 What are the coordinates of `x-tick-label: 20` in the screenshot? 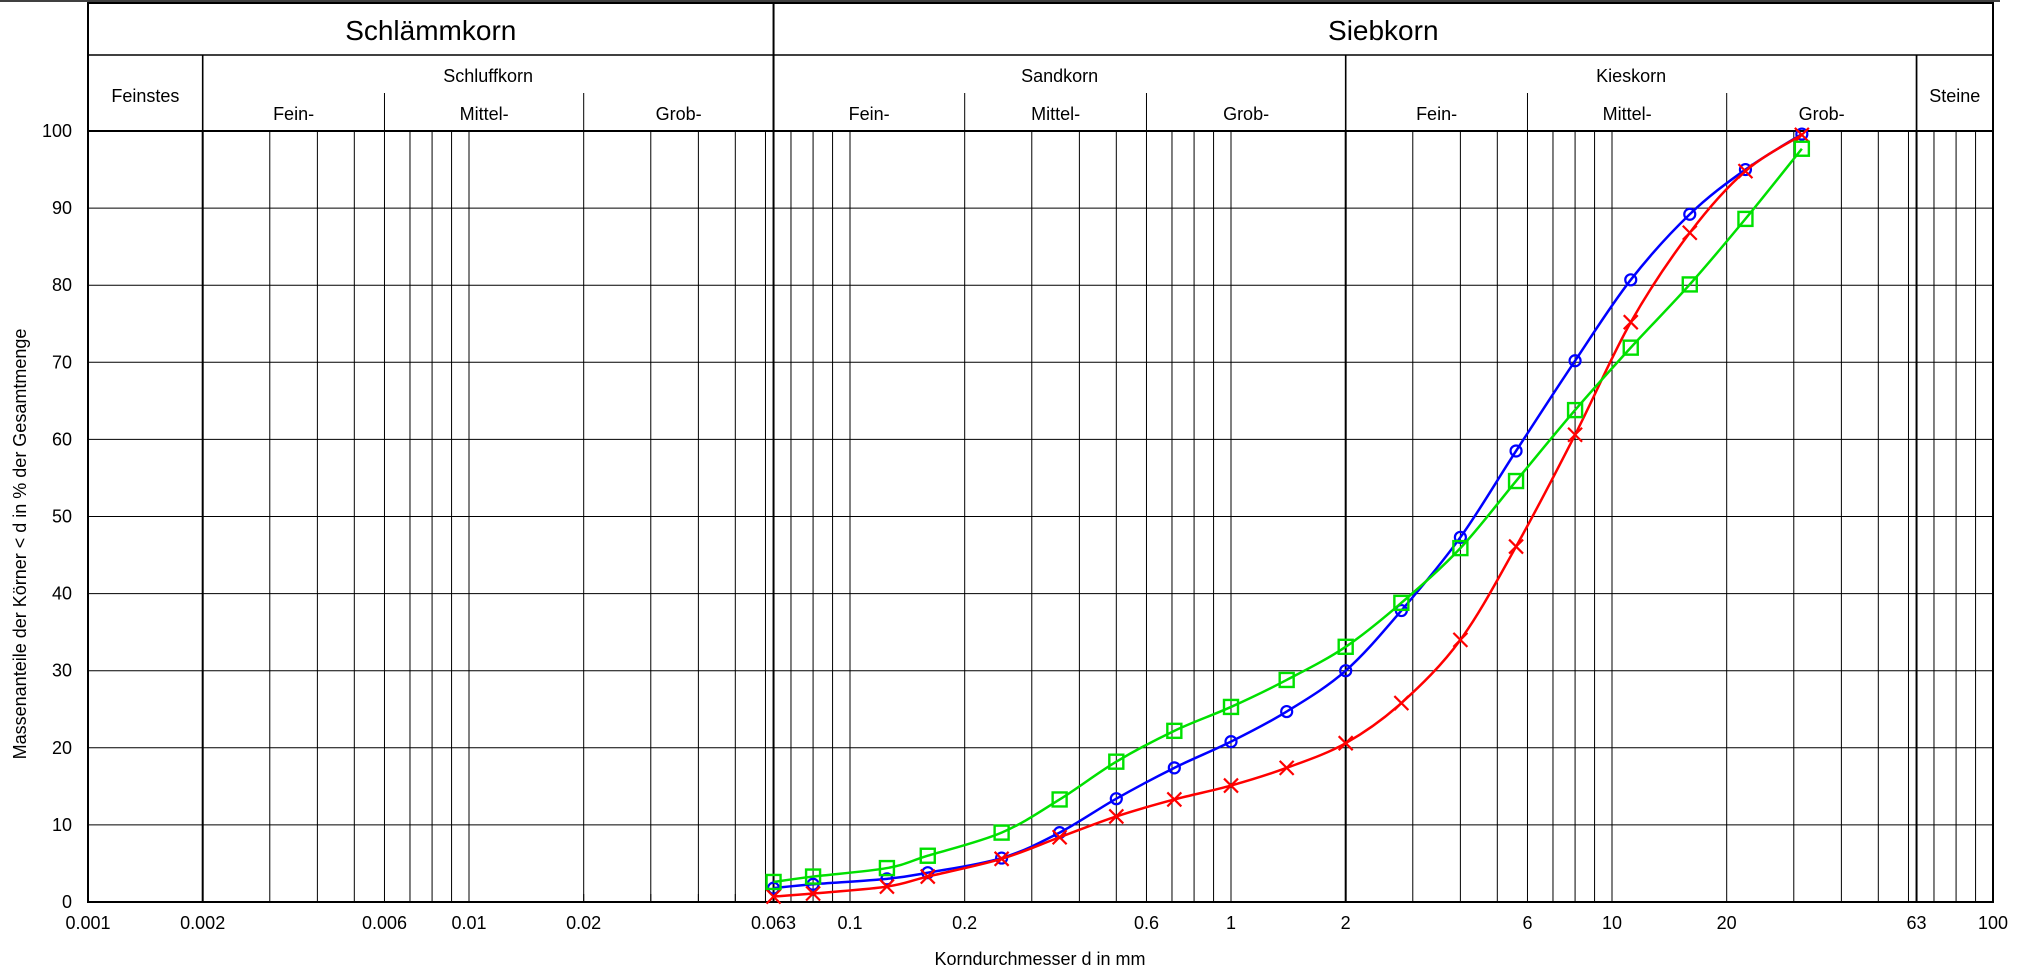 It's located at (1727, 923).